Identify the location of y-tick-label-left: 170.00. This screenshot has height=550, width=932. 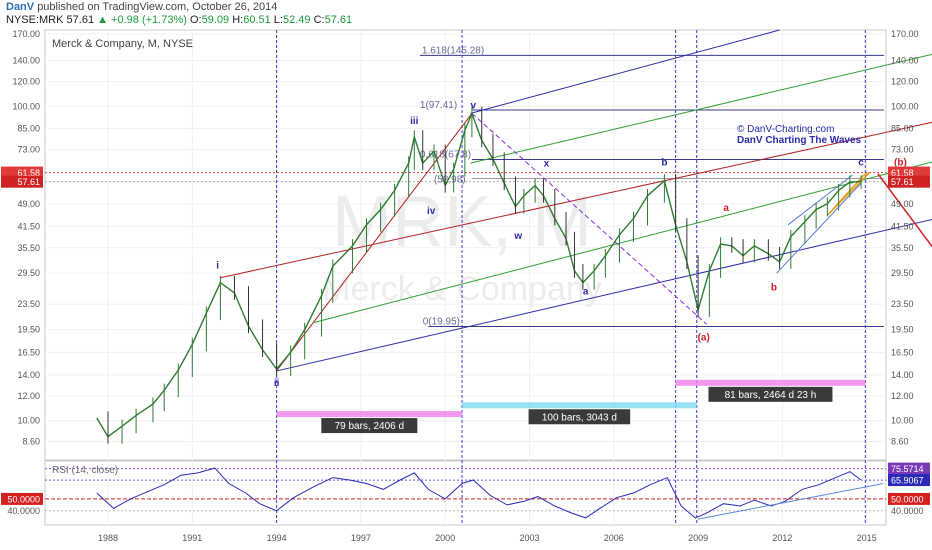
(26, 34).